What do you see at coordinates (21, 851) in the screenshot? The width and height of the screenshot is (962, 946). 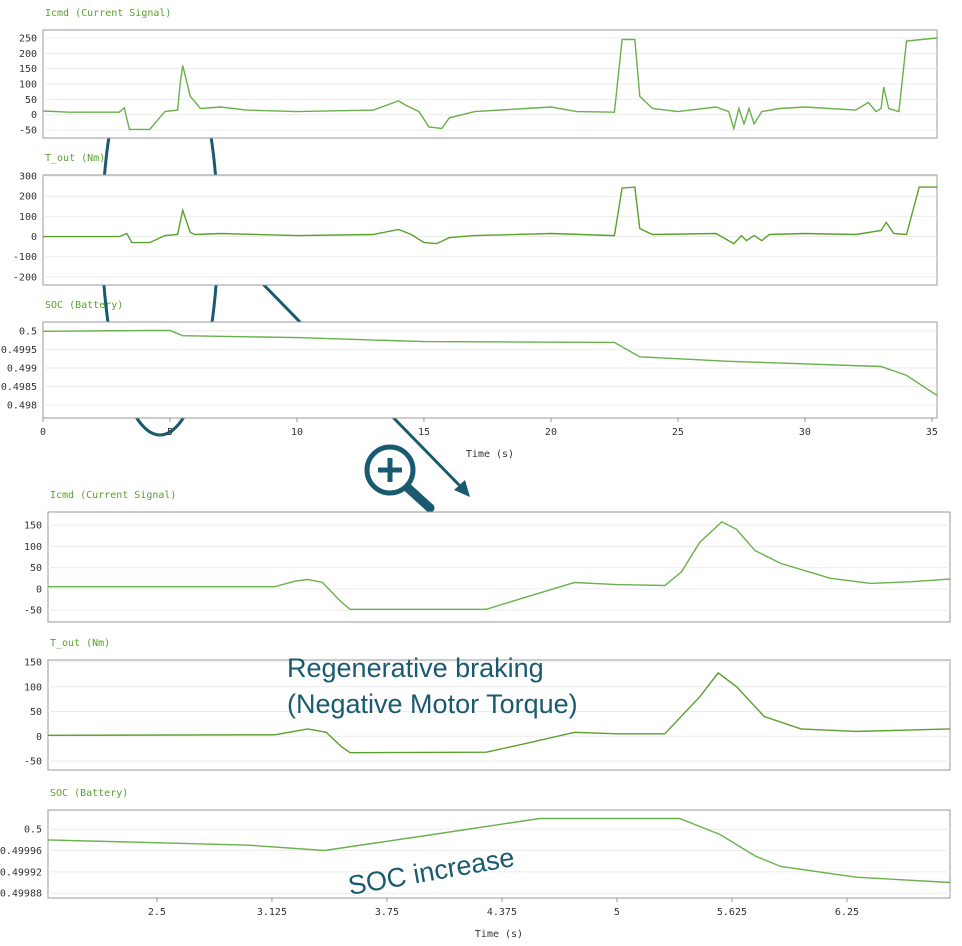 I see `y-tick-label: 0.49996` at bounding box center [21, 851].